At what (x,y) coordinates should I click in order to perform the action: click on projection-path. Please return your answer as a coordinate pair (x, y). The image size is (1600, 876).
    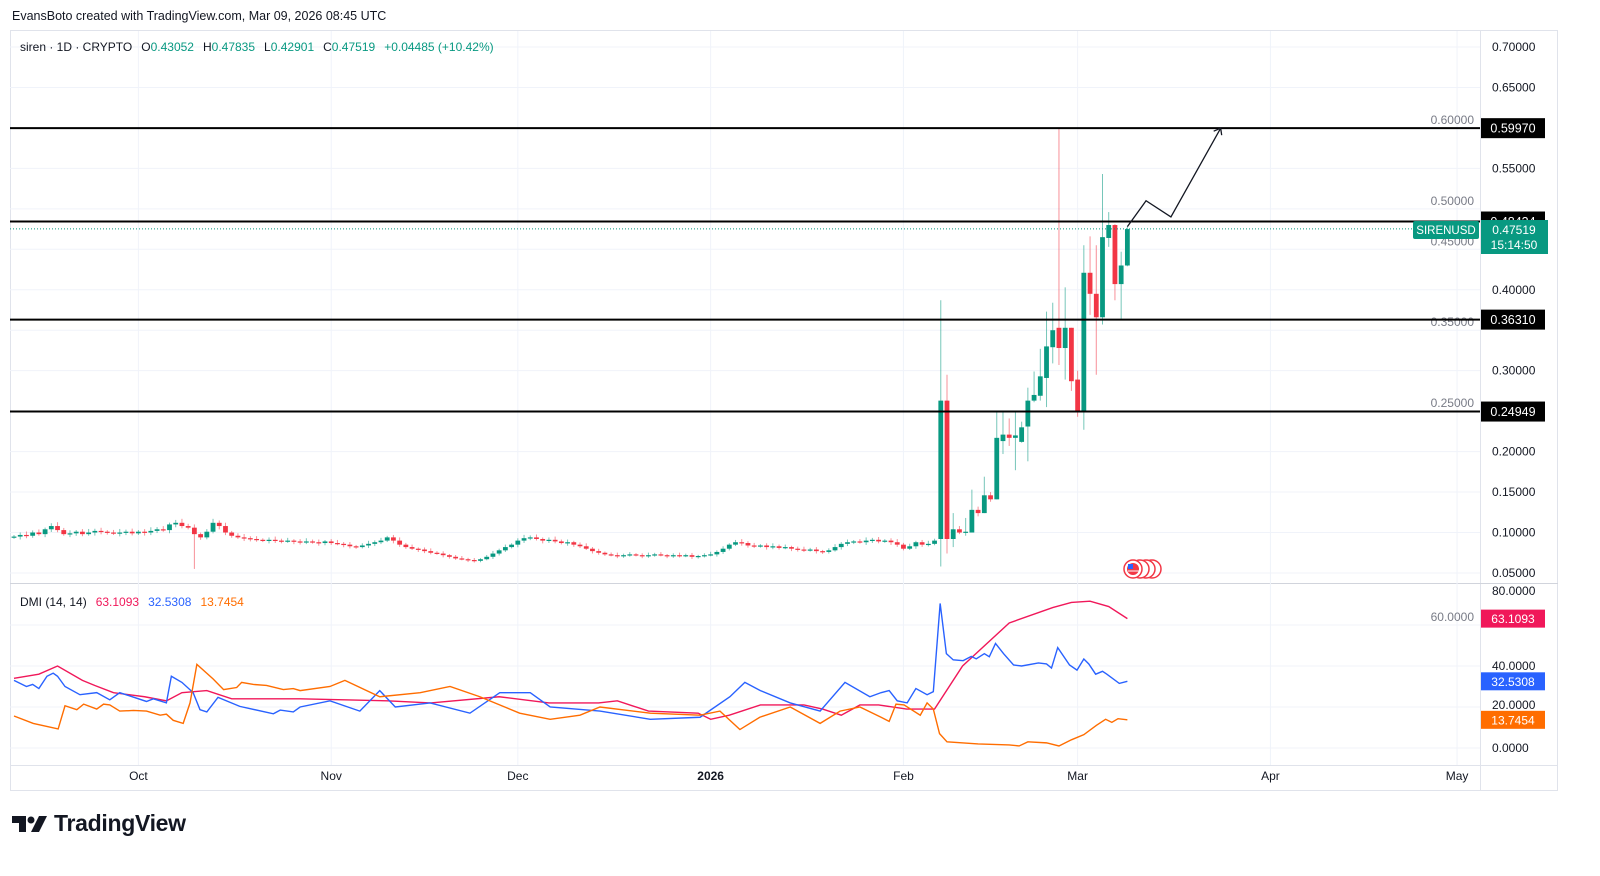
    Looking at the image, I should click on (1174, 177).